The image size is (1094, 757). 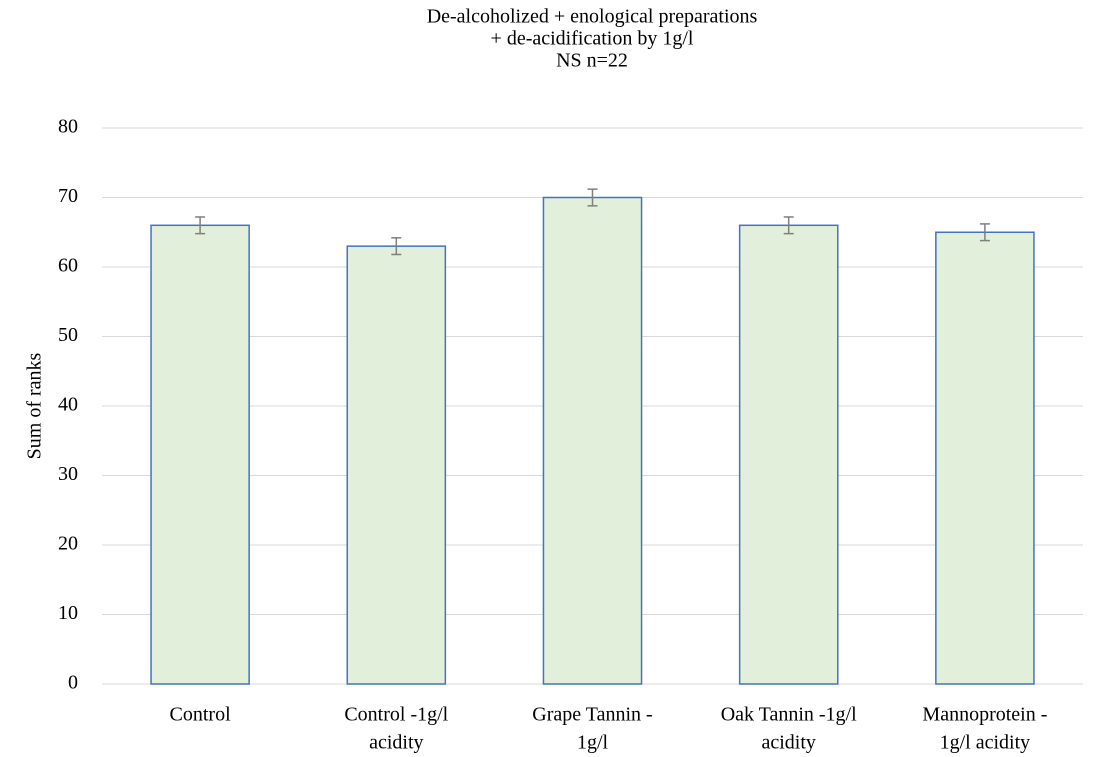 I want to click on chart-title: + de-acidification by 1g/l, so click(x=592, y=39).